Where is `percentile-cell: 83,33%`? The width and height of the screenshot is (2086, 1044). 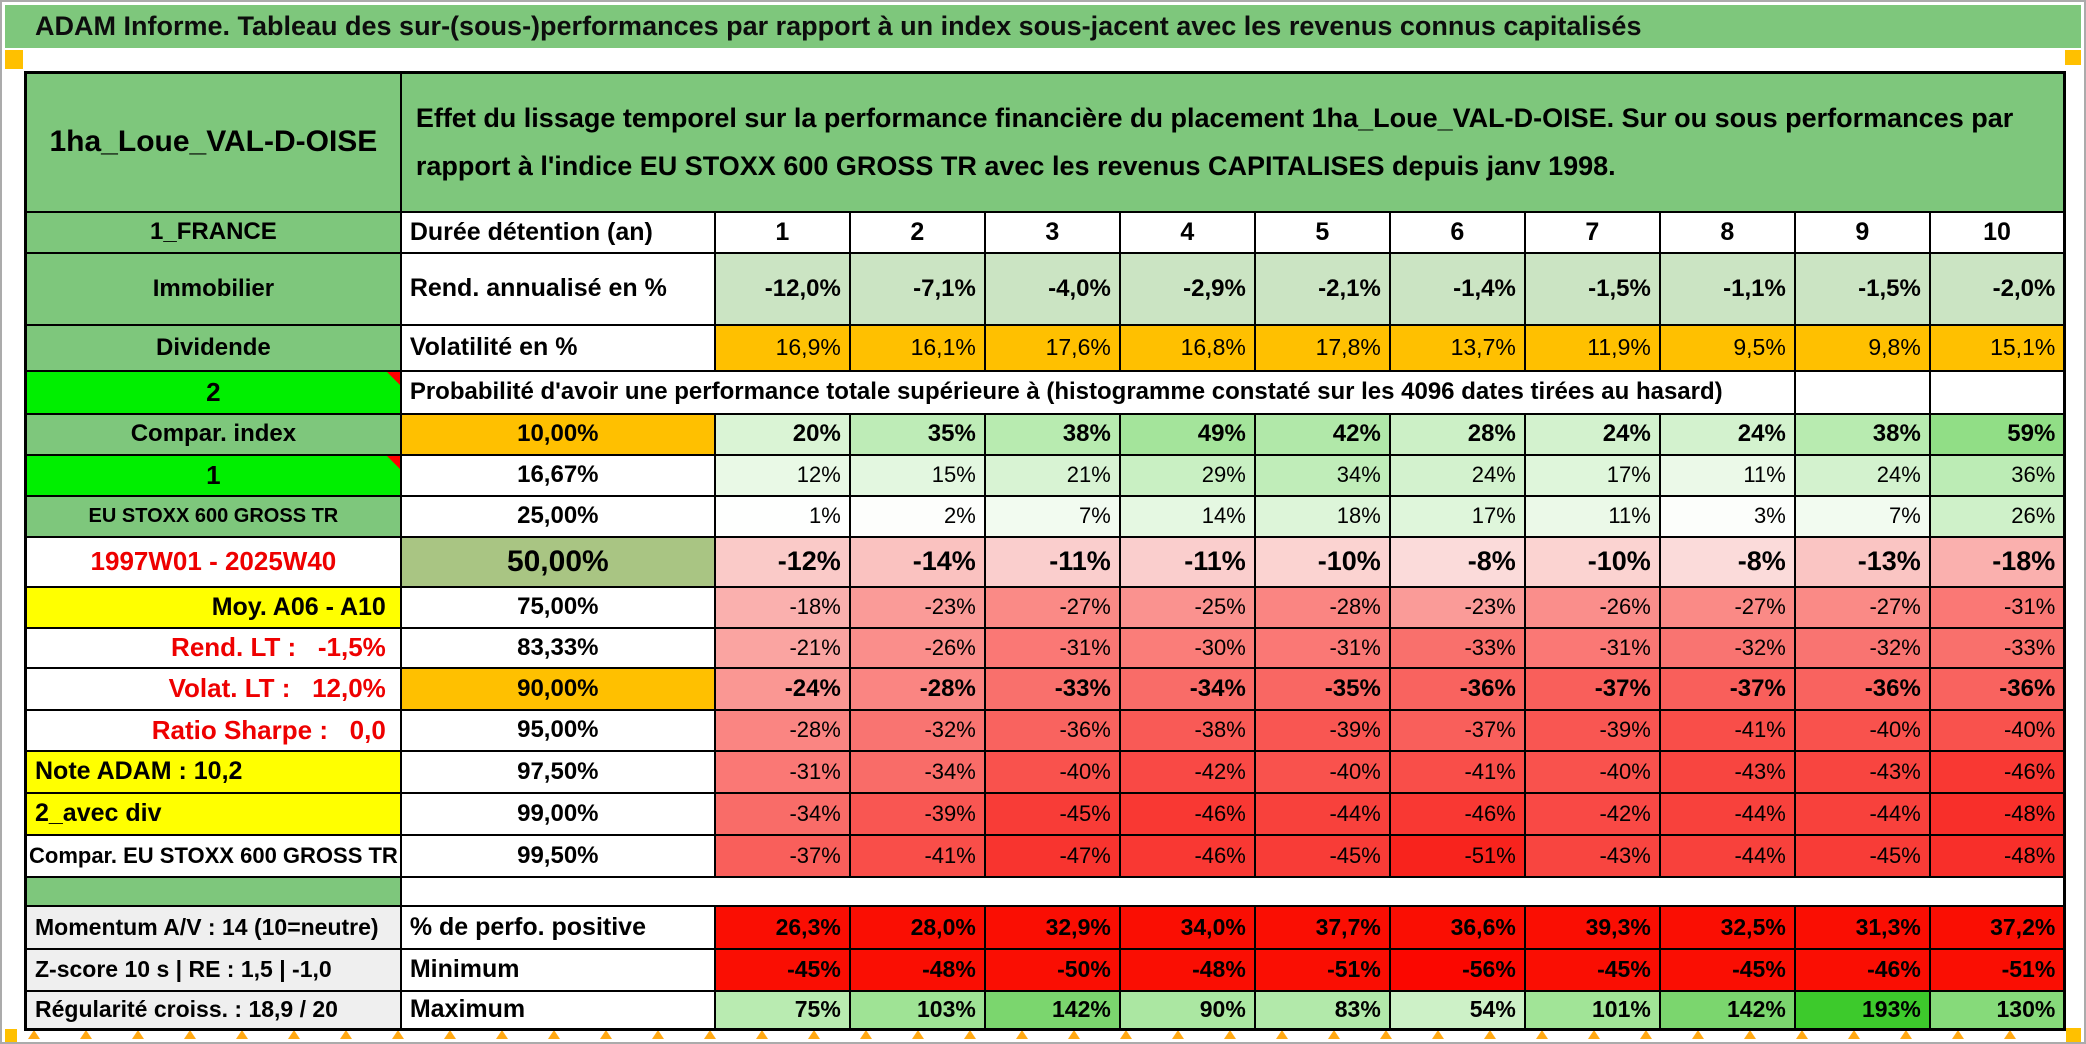
percentile-cell: 83,33% is located at coordinates (557, 647).